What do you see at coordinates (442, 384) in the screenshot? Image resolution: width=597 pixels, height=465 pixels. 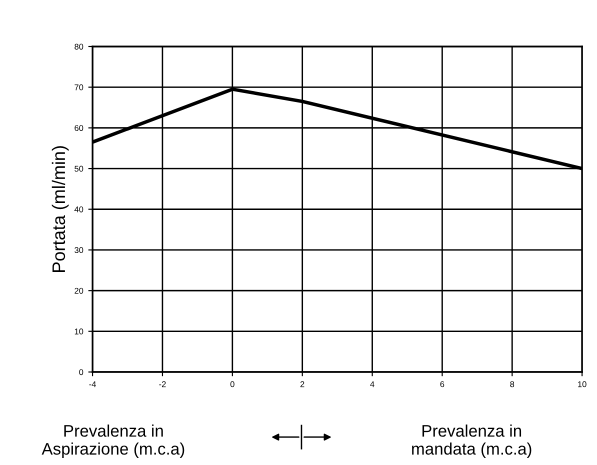 I see `x-tick-label: 6` at bounding box center [442, 384].